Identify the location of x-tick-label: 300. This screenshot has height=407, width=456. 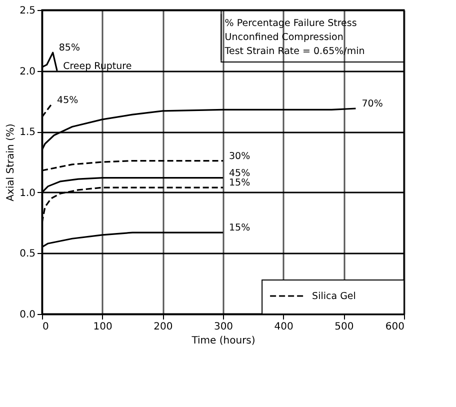
(224, 327).